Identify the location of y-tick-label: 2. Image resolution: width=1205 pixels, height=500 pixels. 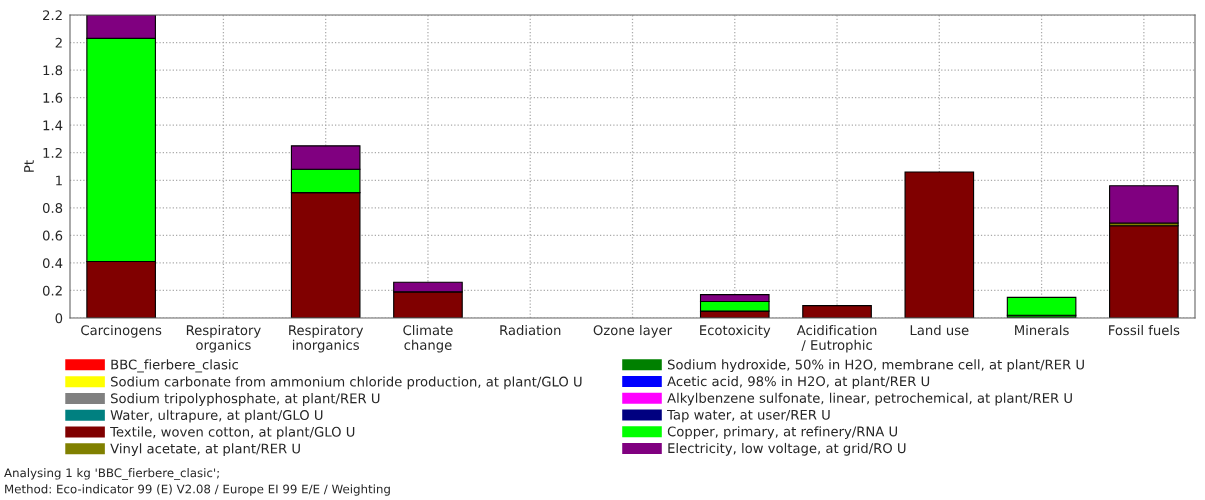
(58, 42).